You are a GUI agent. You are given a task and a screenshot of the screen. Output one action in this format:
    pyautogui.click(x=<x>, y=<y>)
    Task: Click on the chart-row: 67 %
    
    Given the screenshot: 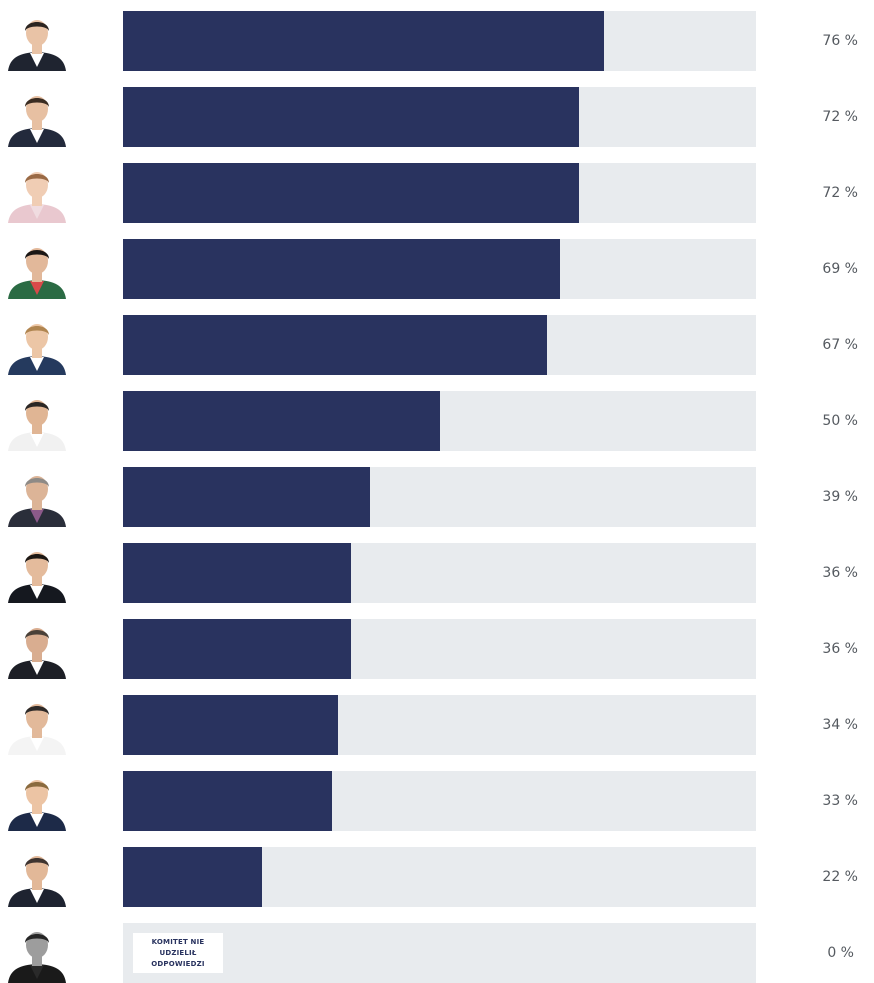 What is the action you would take?
    pyautogui.click(x=437, y=345)
    